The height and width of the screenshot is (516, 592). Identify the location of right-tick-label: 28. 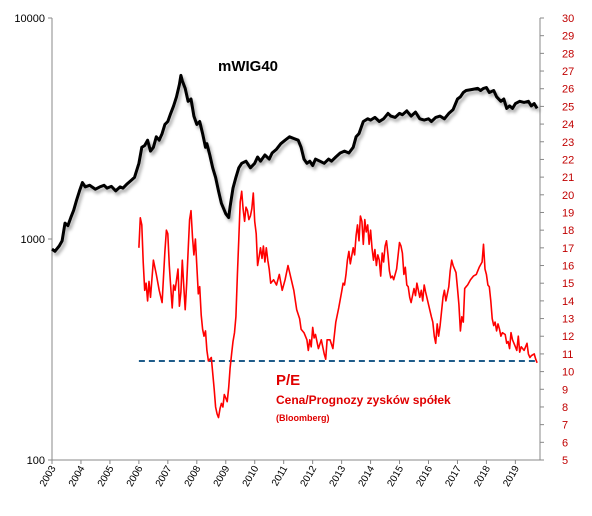
(568, 54).